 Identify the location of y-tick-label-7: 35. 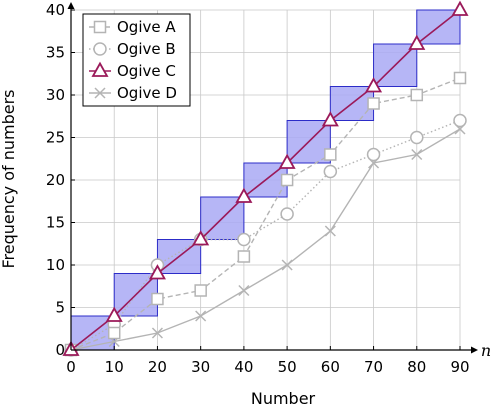
(55, 53).